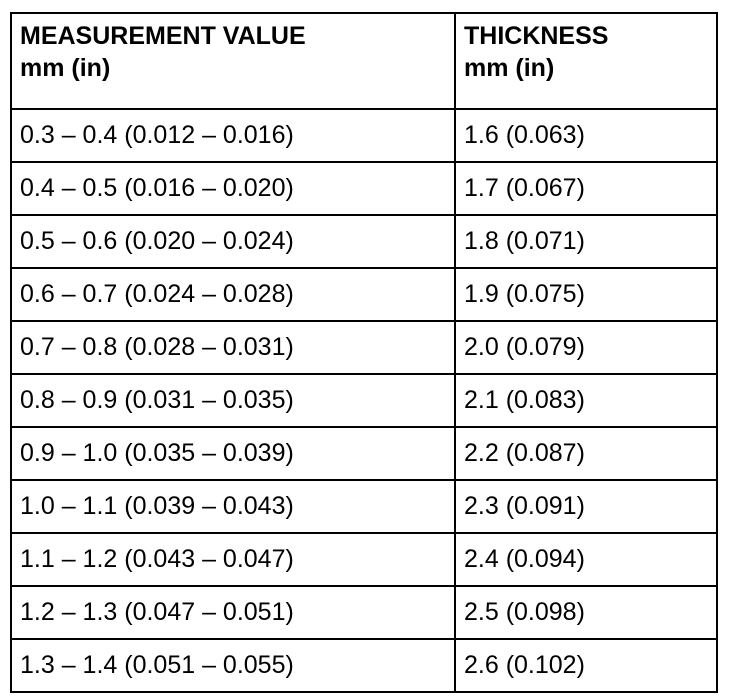 Image resolution: width=752 pixels, height=700 pixels. What do you see at coordinates (233, 612) in the screenshot?
I see `cell: 1.2 – 1.3 (0.047 – 0.051)` at bounding box center [233, 612].